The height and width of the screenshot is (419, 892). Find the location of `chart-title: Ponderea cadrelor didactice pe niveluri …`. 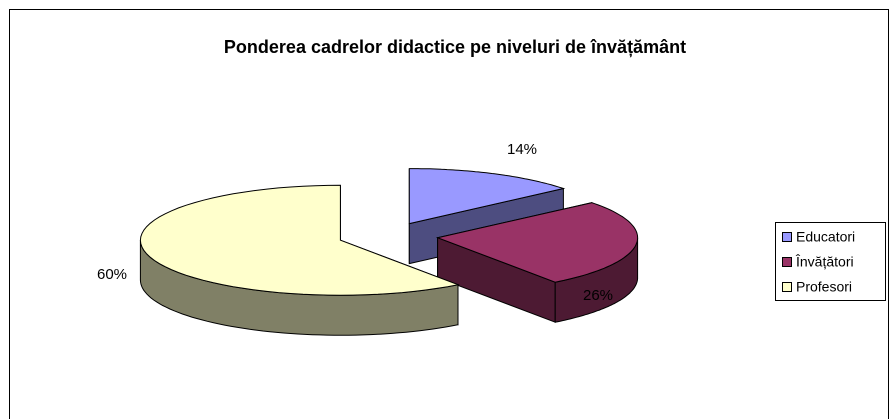

chart-title: Ponderea cadrelor didactice pe niveluri … is located at coordinates (455, 47).